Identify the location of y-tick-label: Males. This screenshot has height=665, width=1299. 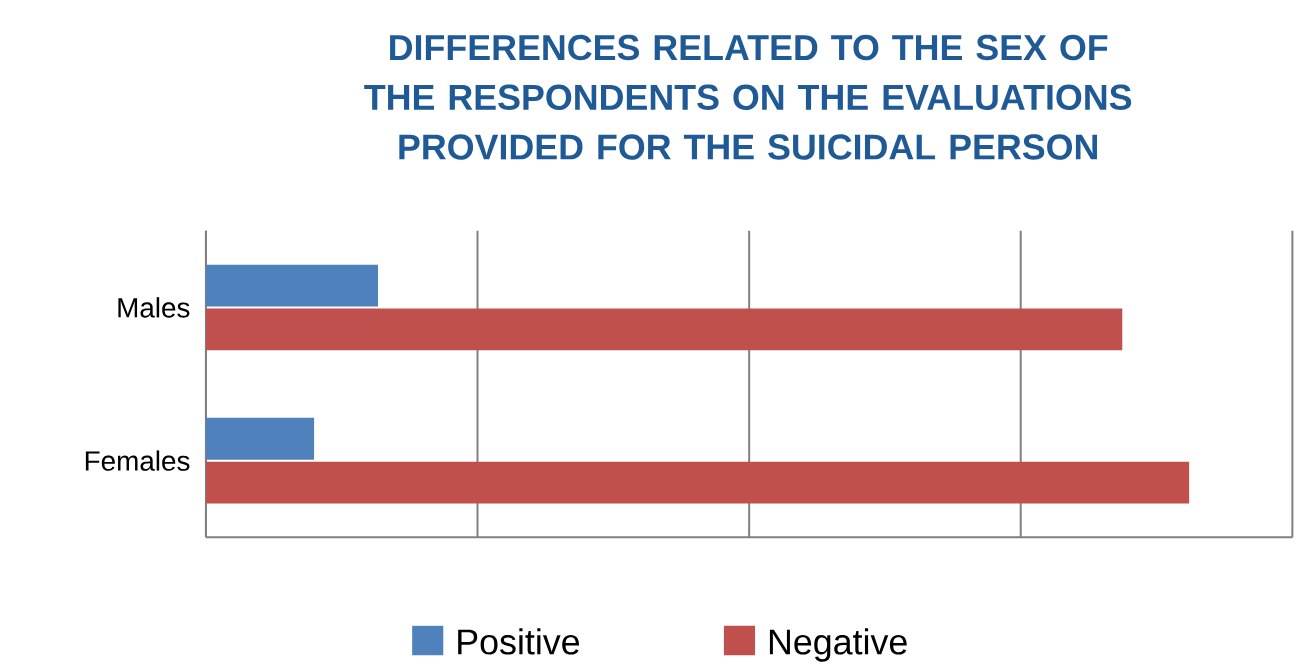
(154, 307).